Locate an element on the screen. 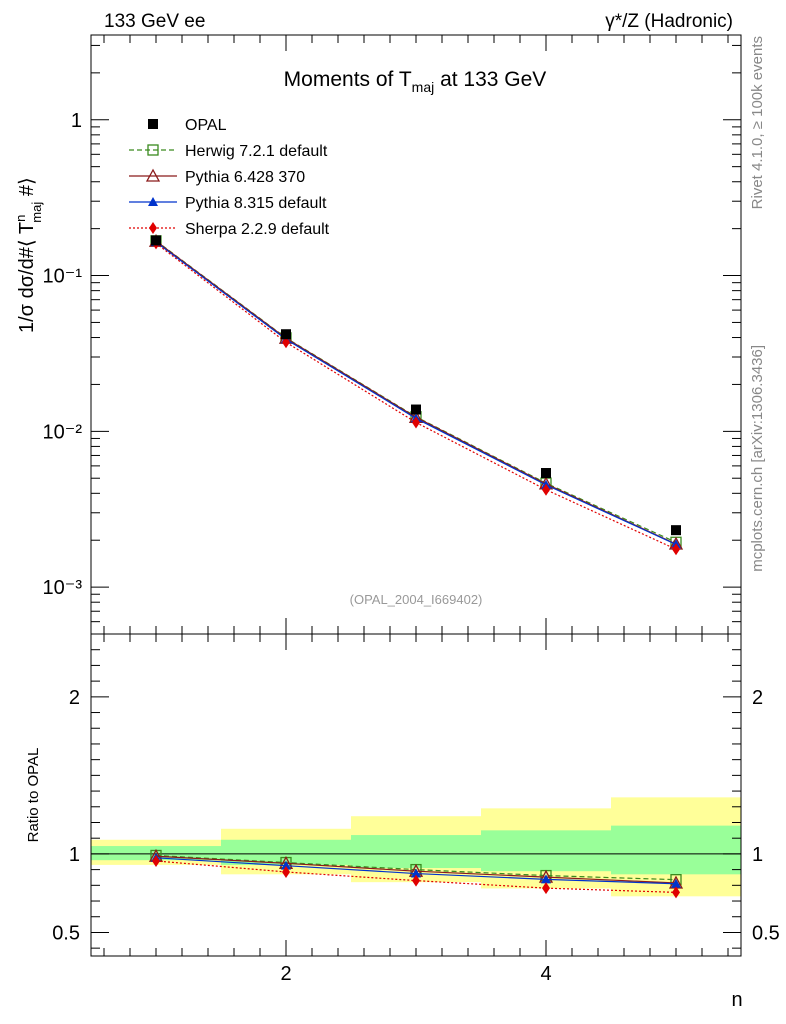 Image resolution: width=786 pixels, height=1024 pixels. y-tick-label: 10⁻² is located at coordinates (63, 432).